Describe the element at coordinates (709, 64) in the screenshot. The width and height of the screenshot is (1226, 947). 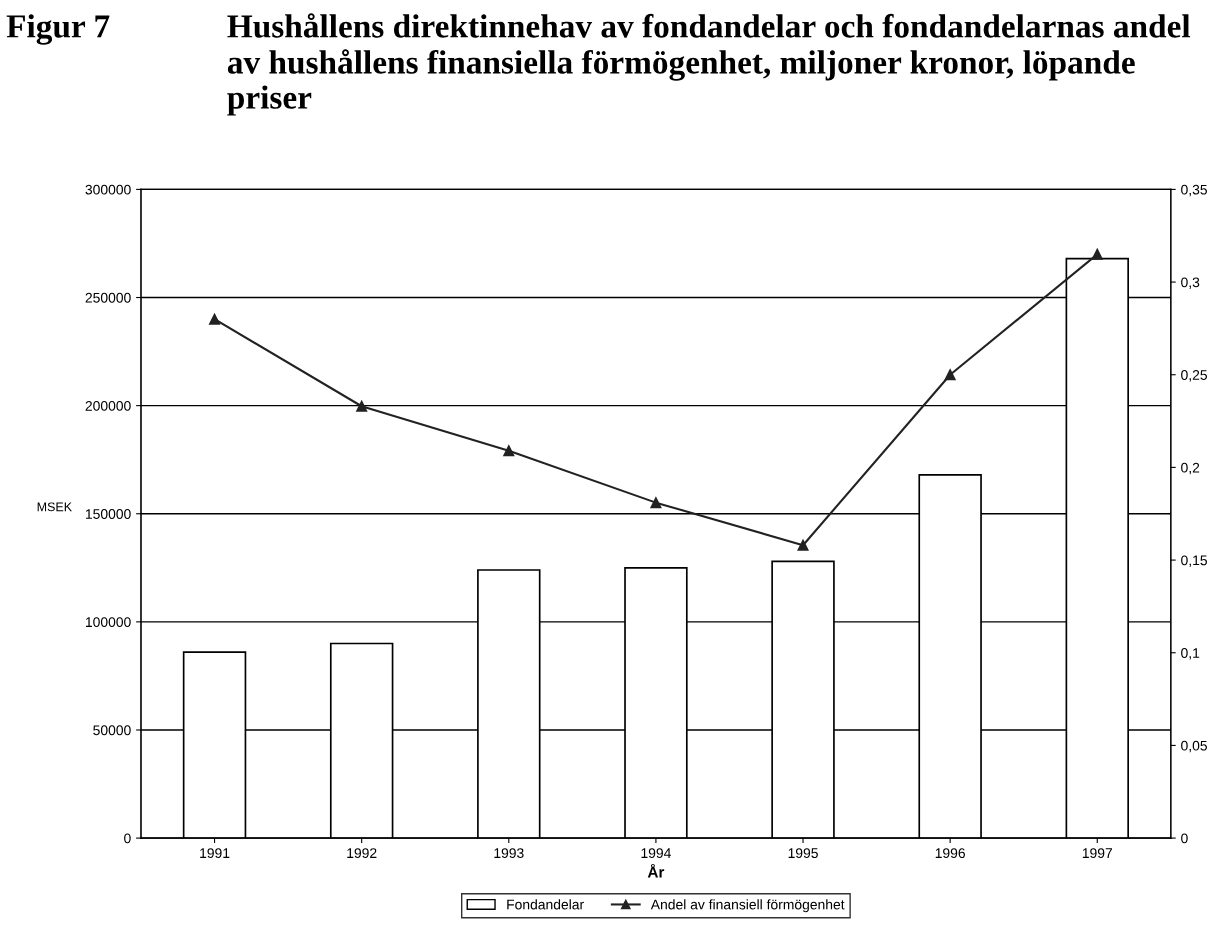
I see `chart-title: Hushållens direktinnehav av fondandelar och fondandelarnas andel av hushållens finansiella förmögenhet, miljoner kronor, löpande priser` at that location.